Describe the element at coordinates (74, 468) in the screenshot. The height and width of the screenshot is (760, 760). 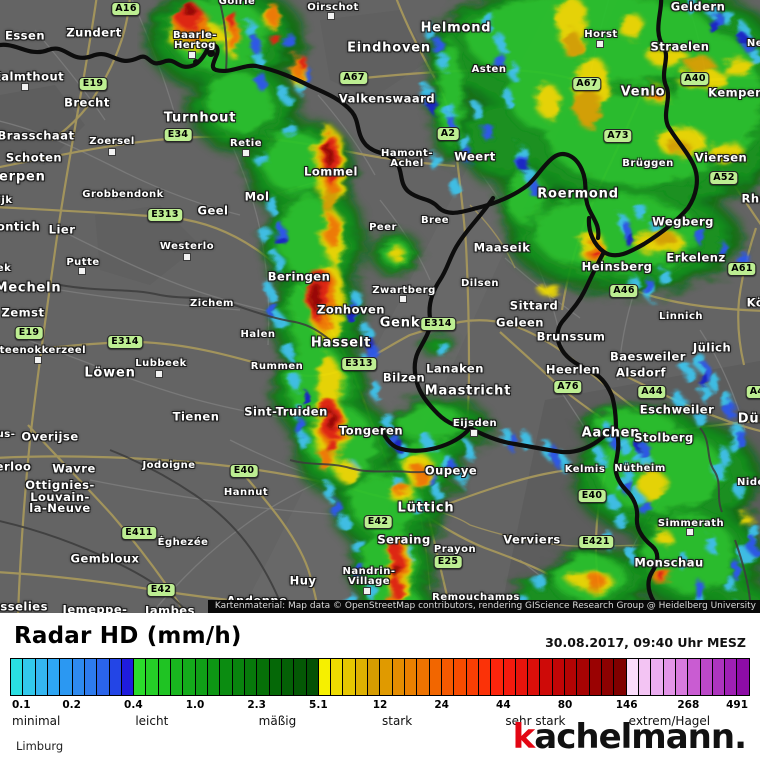
I see `city-label: Wavre` at that location.